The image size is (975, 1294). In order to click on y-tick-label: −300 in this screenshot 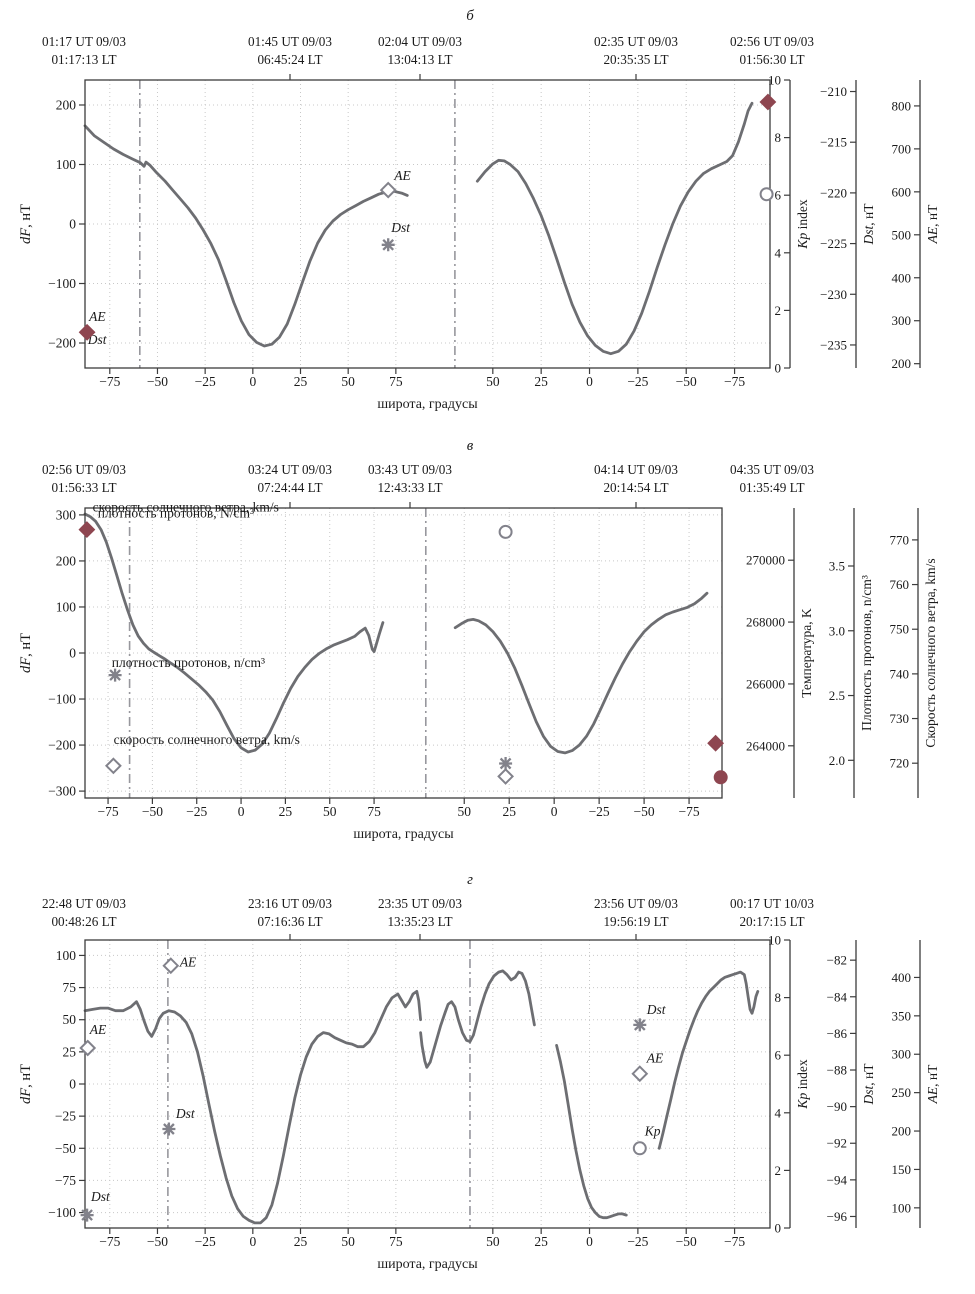, I will do `click(62, 791)`.